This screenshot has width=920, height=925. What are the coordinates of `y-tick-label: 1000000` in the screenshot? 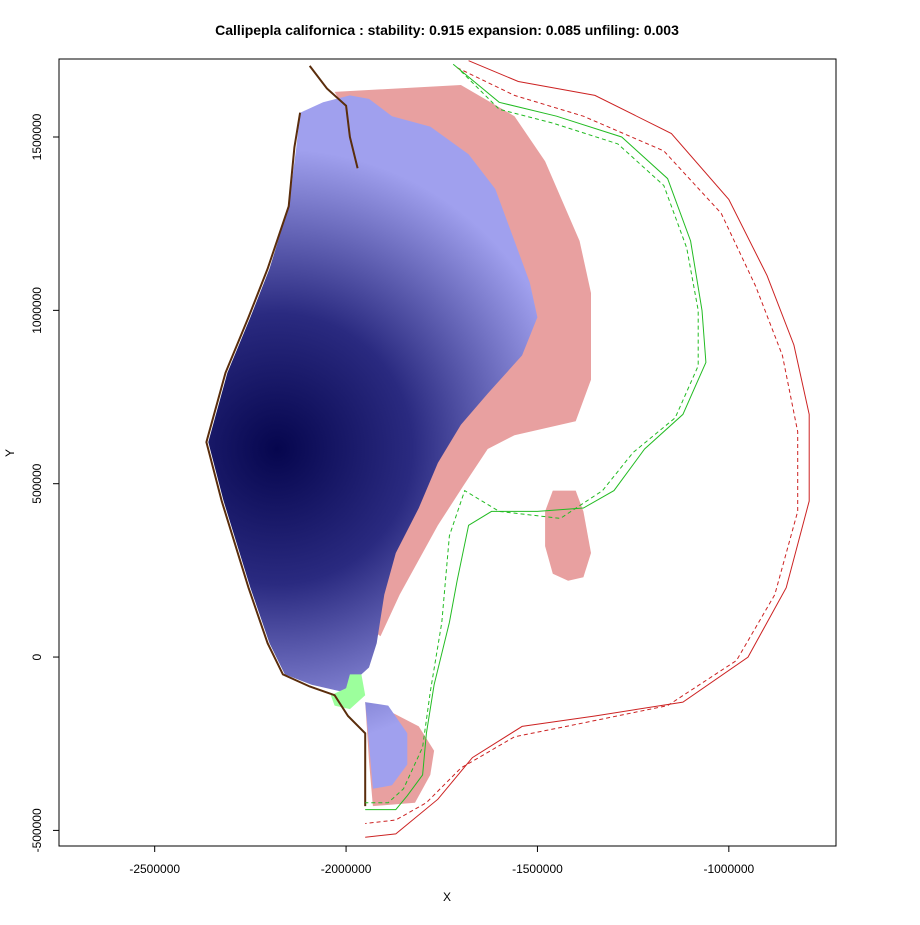 It's located at (37, 310).